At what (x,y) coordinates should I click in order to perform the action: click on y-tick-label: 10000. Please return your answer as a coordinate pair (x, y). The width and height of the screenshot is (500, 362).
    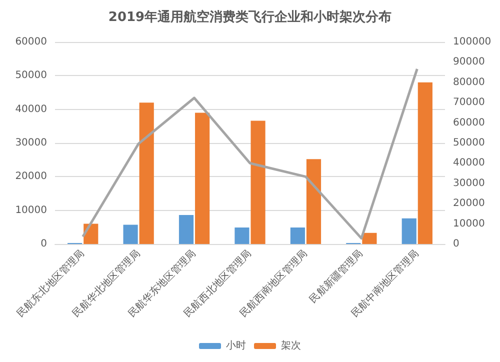
    Looking at the image, I should click on (31, 210).